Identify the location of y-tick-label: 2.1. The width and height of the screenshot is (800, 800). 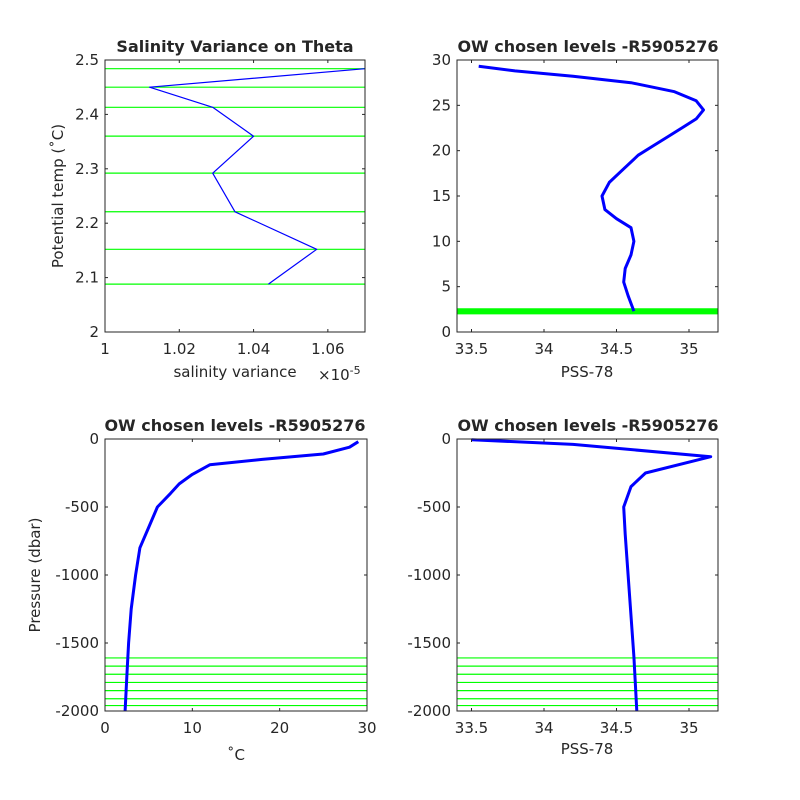
(87, 278).